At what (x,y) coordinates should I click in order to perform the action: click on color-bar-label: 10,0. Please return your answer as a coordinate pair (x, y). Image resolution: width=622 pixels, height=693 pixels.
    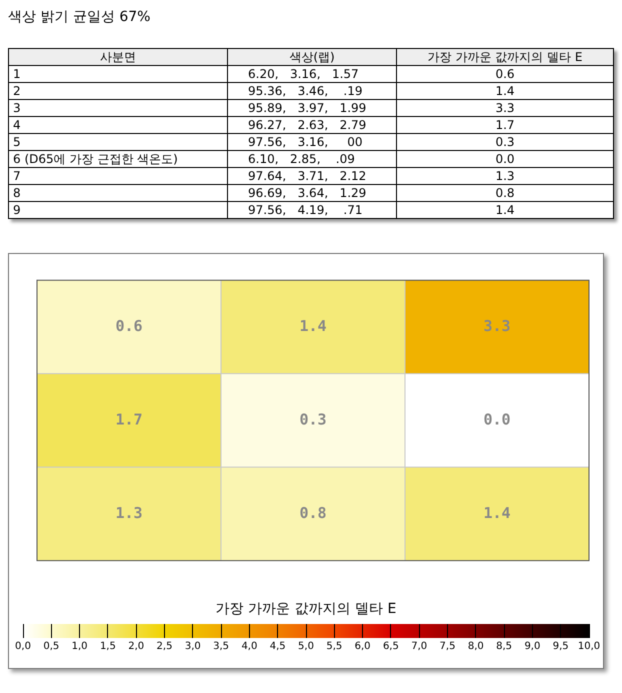
    Looking at the image, I should click on (589, 646).